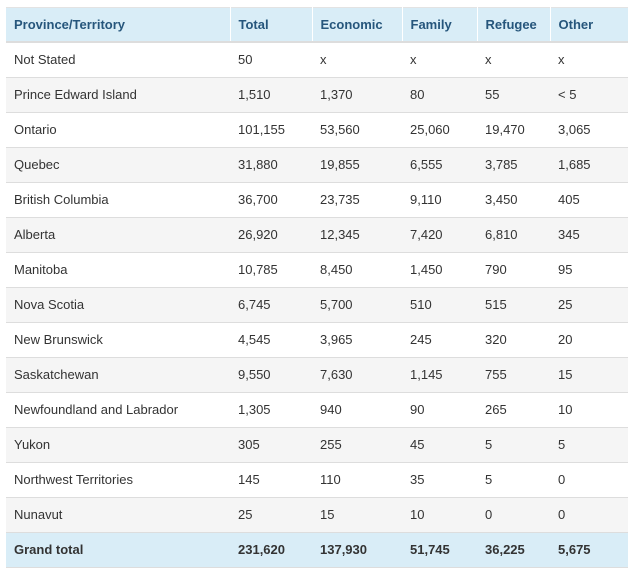 The image size is (630, 571). What do you see at coordinates (439, 550) in the screenshot?
I see `grand-total-cell: 51,745` at bounding box center [439, 550].